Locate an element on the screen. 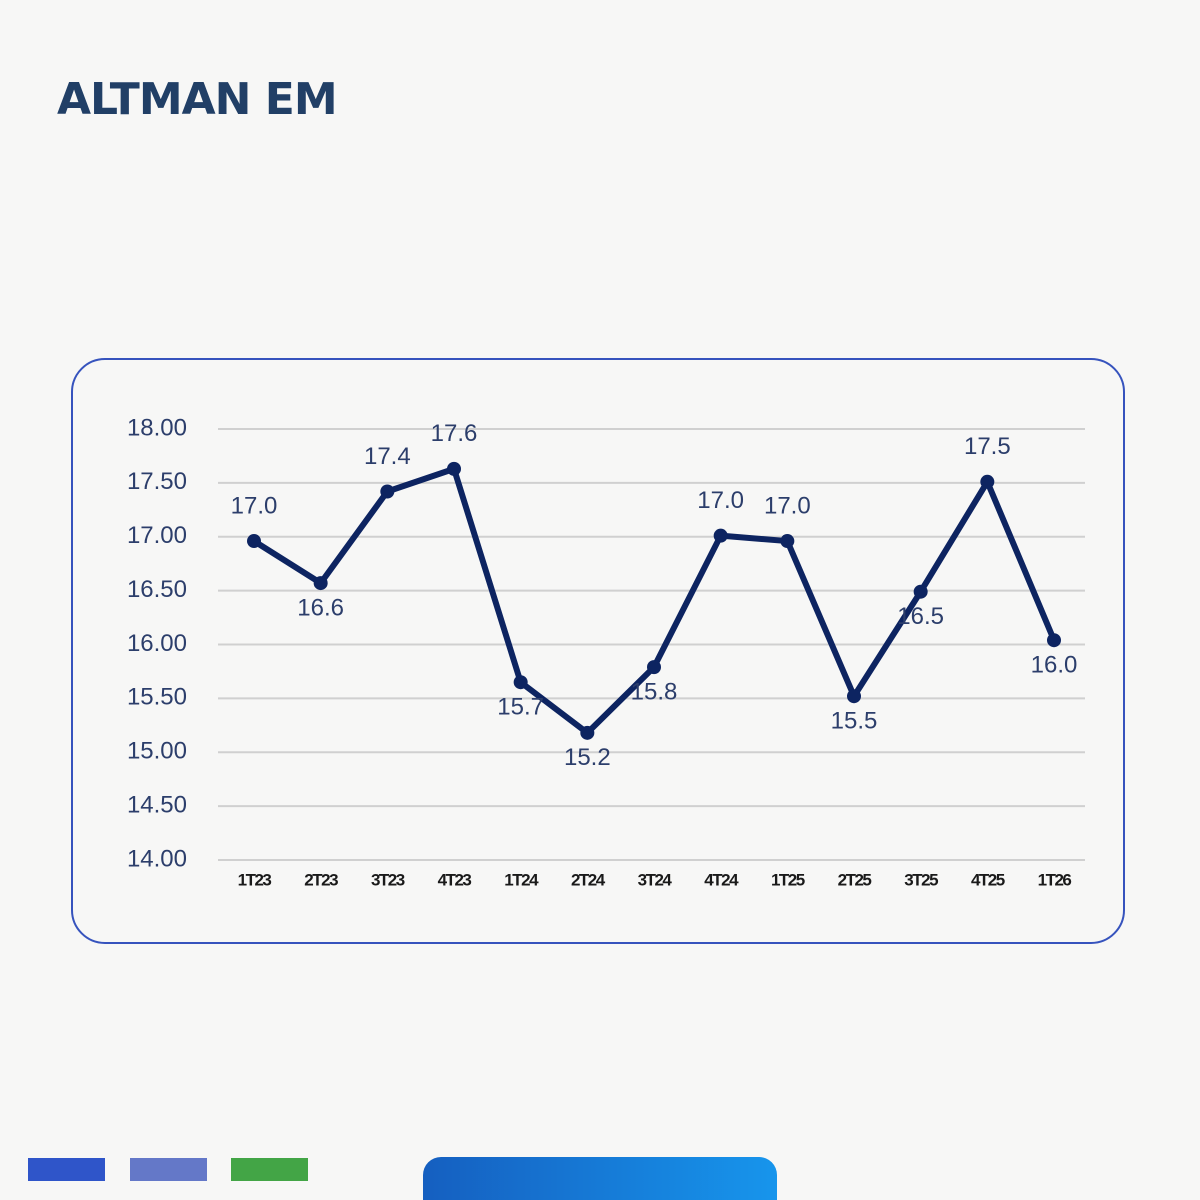 Image resolution: width=1200 pixels, height=1200 pixels. x-tick-label: 3T25 is located at coordinates (921, 879).